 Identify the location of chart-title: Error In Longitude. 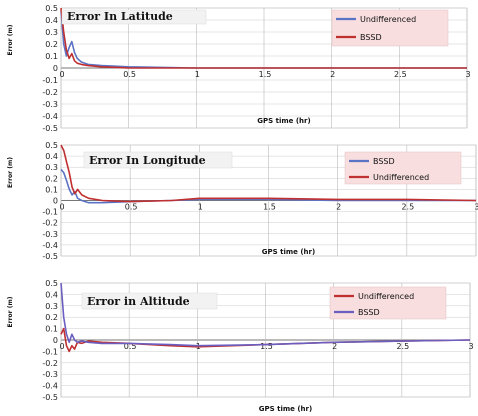
(147, 160).